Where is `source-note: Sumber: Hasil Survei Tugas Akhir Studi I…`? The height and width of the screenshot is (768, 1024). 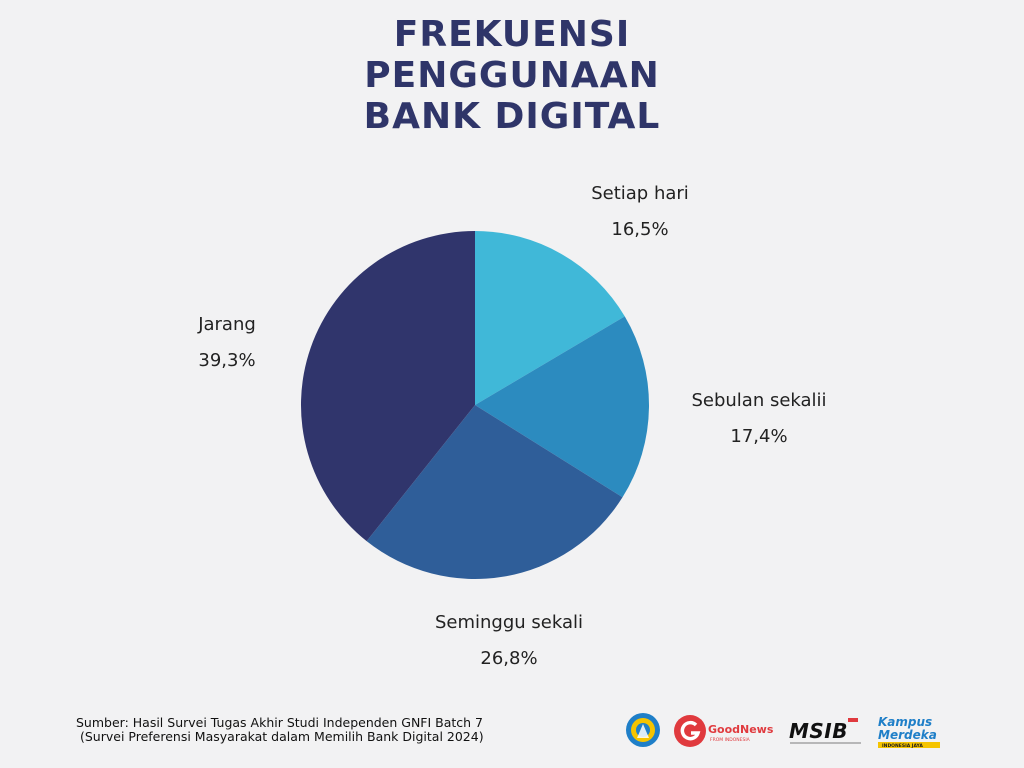 source-note: Sumber: Hasil Survei Tugas Akhir Studi I… is located at coordinates (280, 730).